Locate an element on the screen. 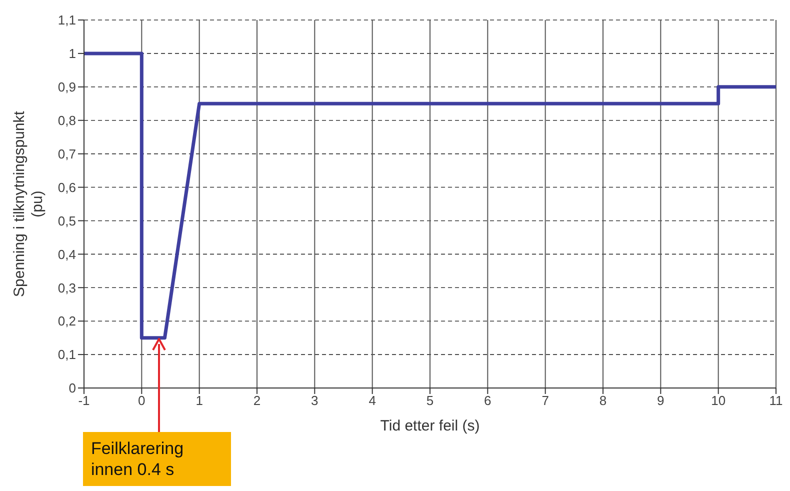 Image resolution: width=790 pixels, height=491 pixels. x-tick-label: 0 is located at coordinates (142, 400).